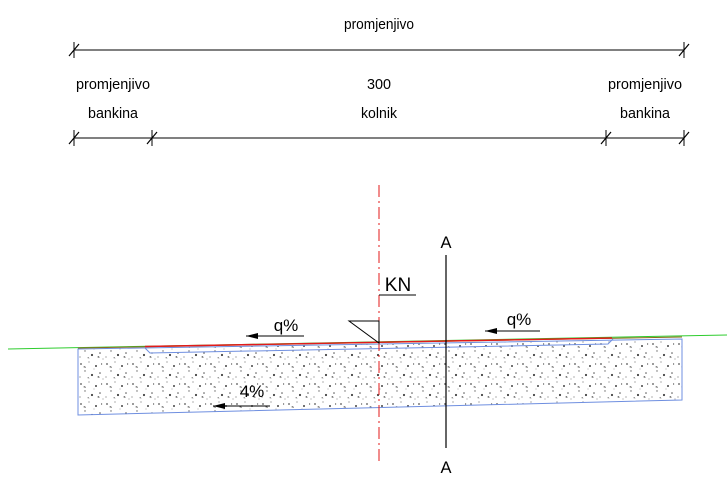 This screenshot has width=727, height=477. Describe the element at coordinates (645, 84) in the screenshot. I see `right-dimension-label: promjenjivo` at that location.